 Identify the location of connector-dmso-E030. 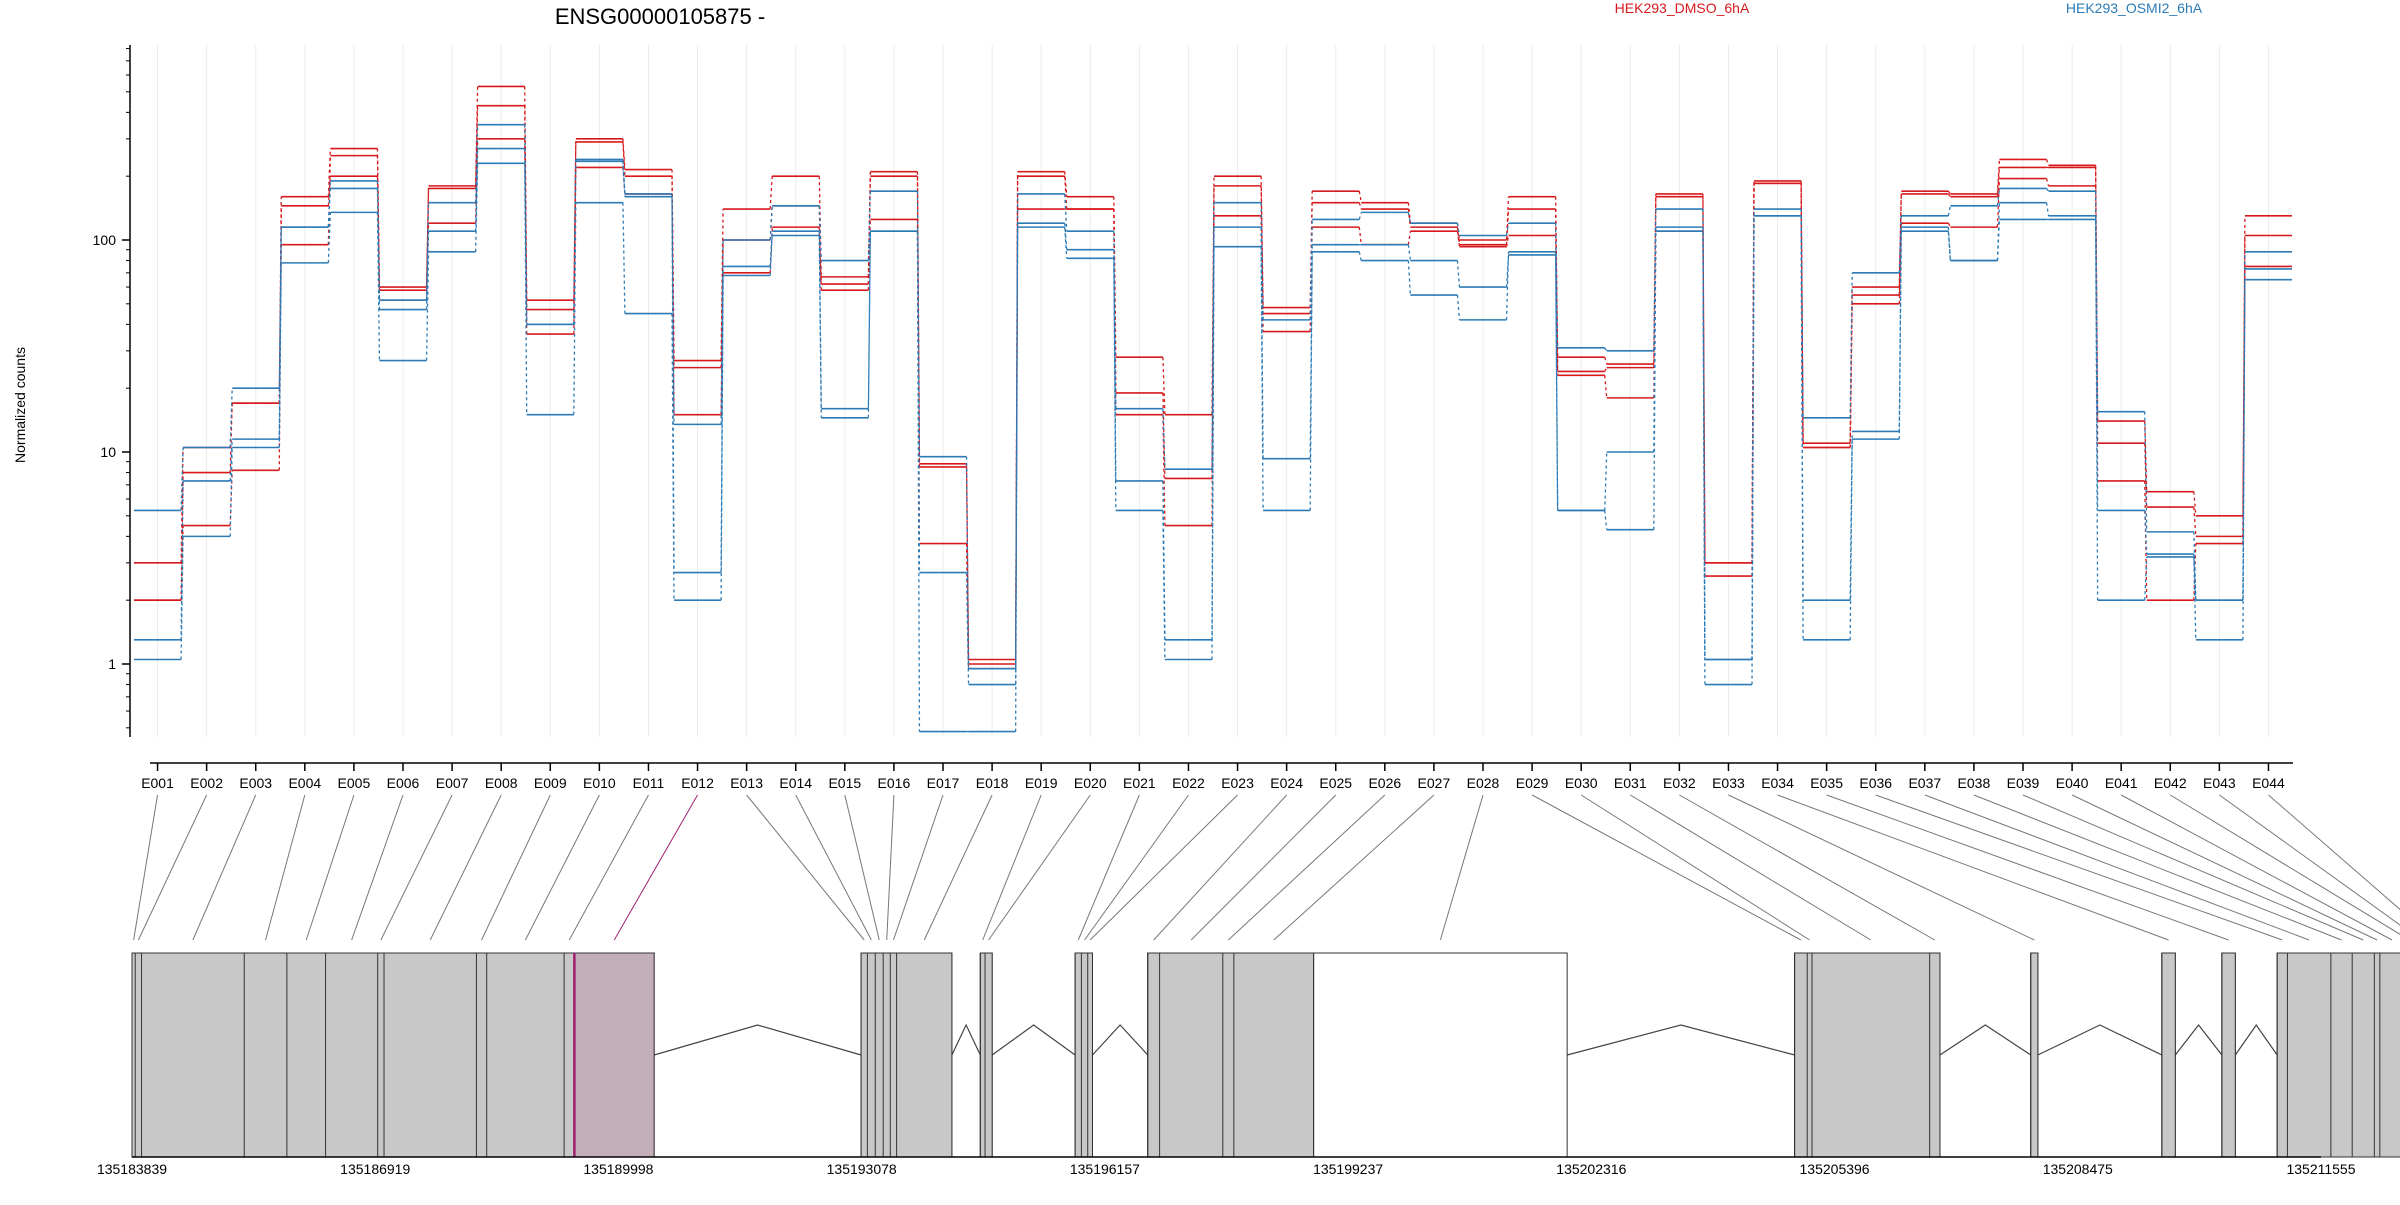
(1606, 386).